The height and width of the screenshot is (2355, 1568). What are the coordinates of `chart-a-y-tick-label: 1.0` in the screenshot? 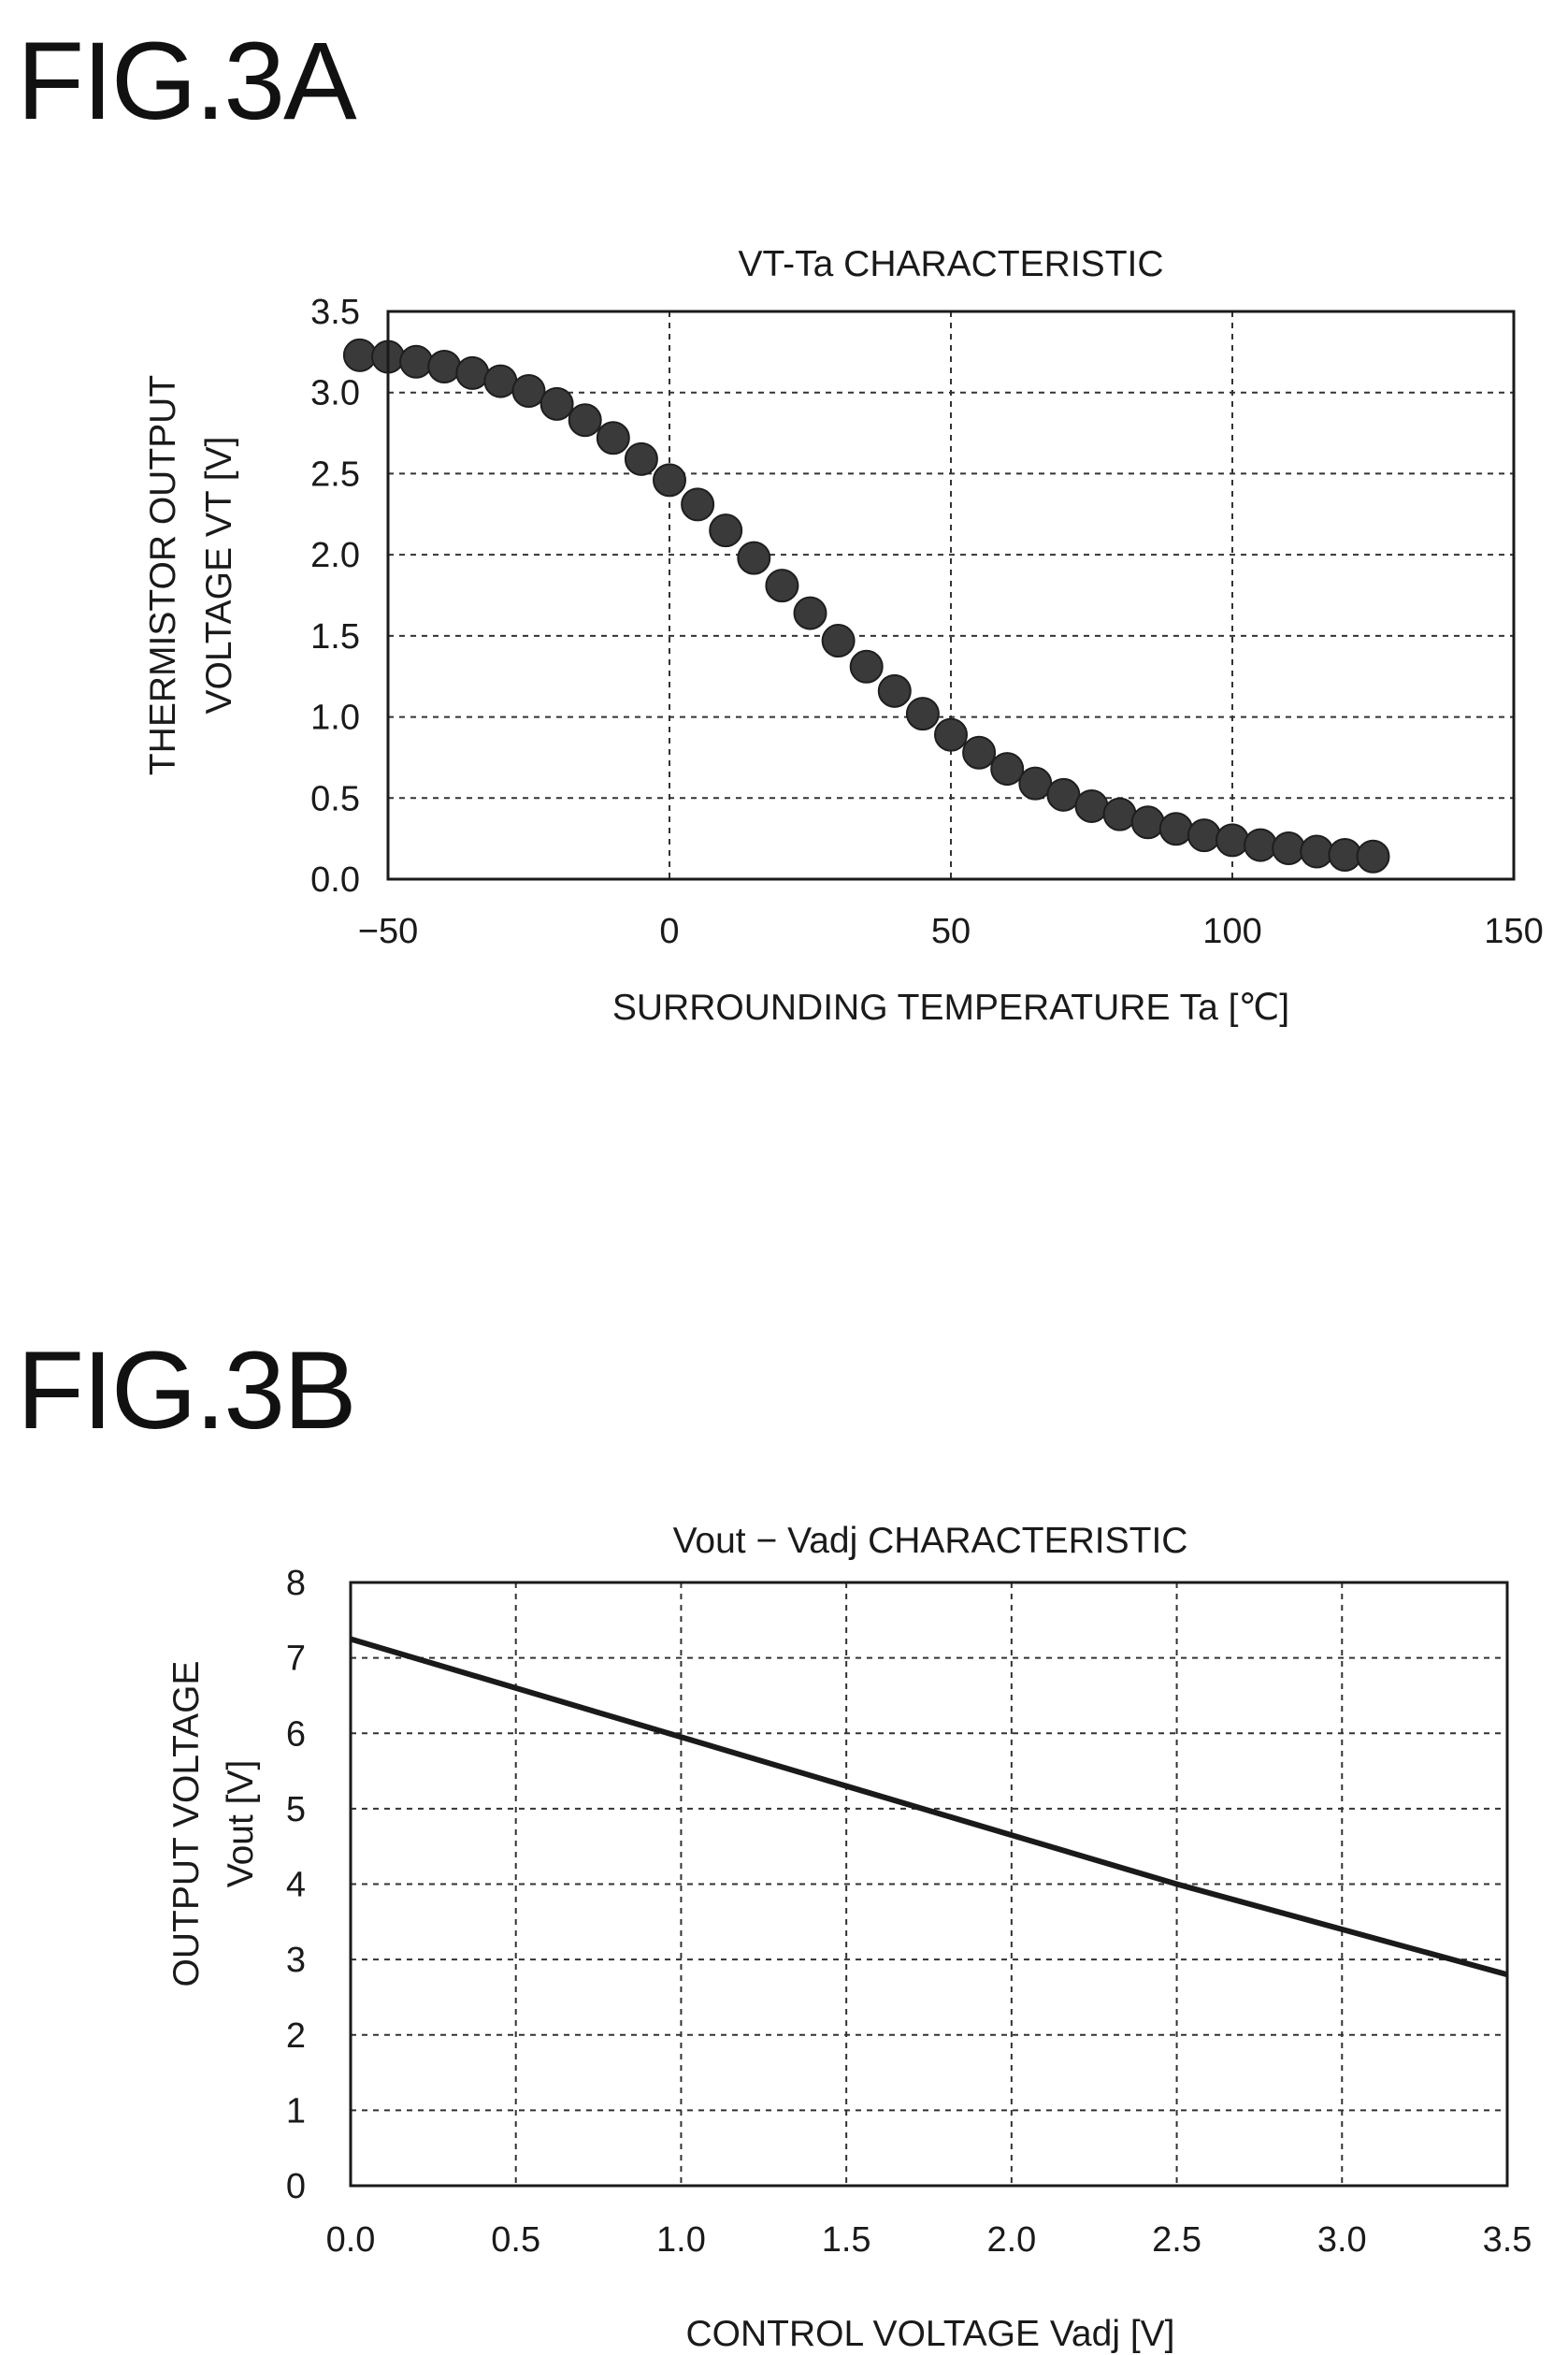 It's located at (335, 718).